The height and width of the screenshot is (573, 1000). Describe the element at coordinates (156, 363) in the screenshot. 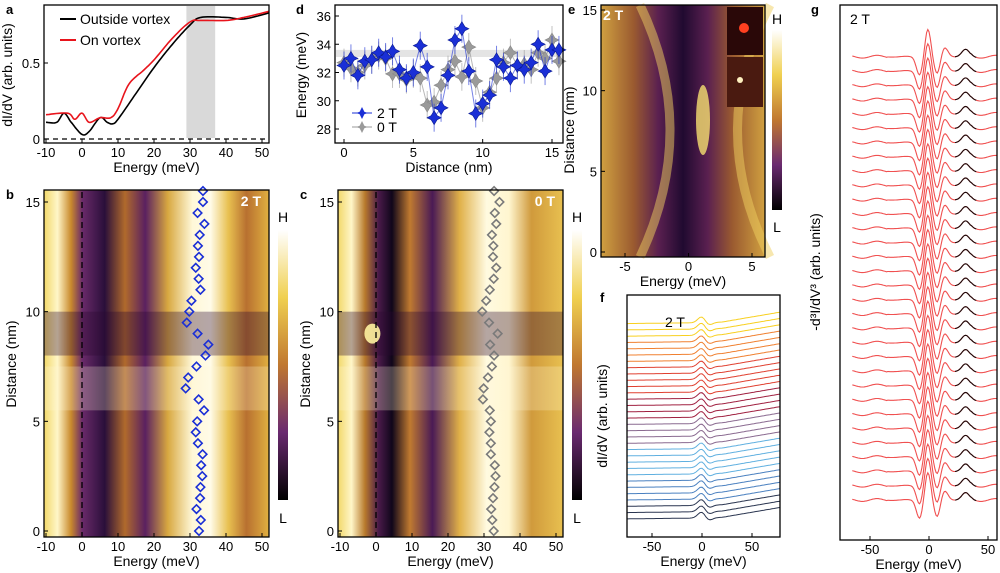

I see `plot-frame-b` at that location.